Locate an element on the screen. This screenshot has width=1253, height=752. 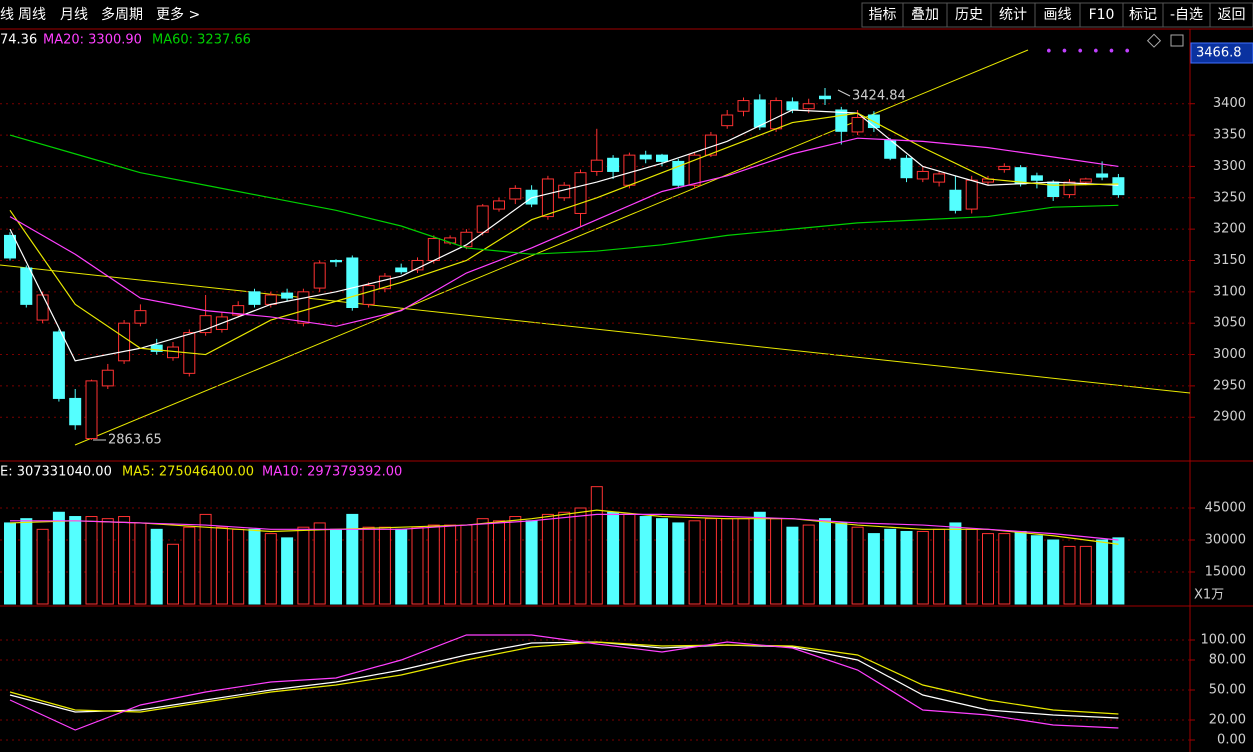
toolbar-item: 画线 is located at coordinates (1058, 15).